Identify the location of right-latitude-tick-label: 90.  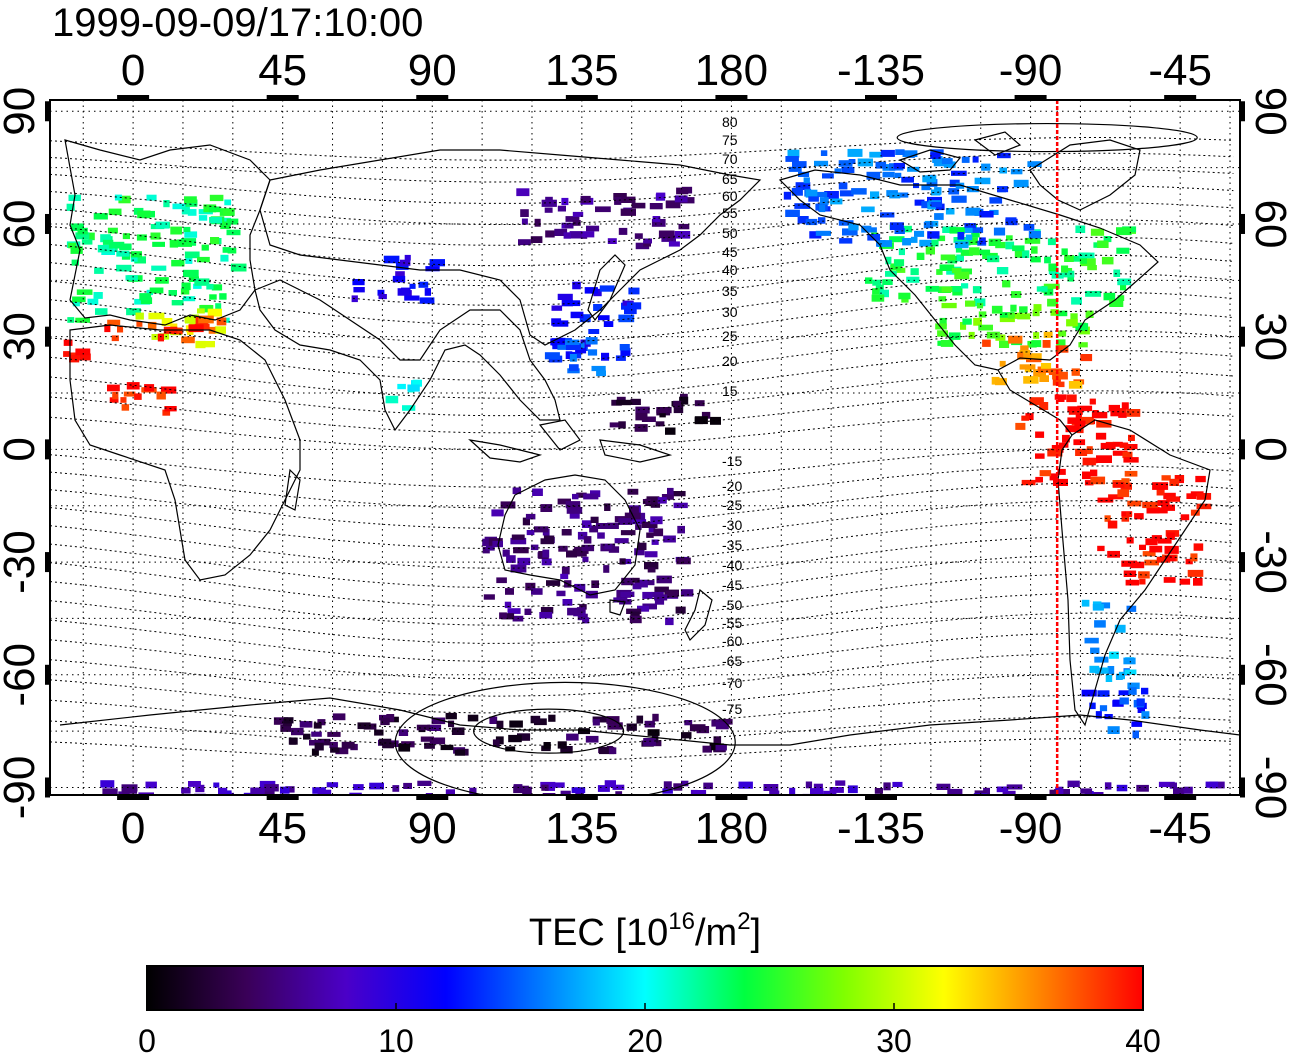
(1269, 111).